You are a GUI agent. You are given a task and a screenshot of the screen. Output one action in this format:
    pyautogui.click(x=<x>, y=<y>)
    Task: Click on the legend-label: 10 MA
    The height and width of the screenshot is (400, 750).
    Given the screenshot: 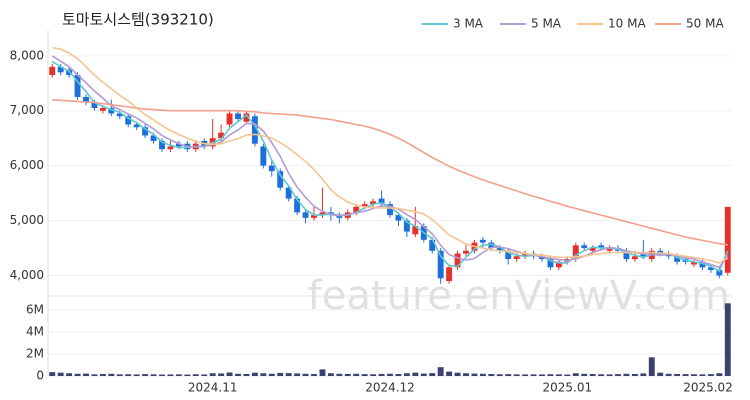 What is the action you would take?
    pyautogui.click(x=627, y=24)
    